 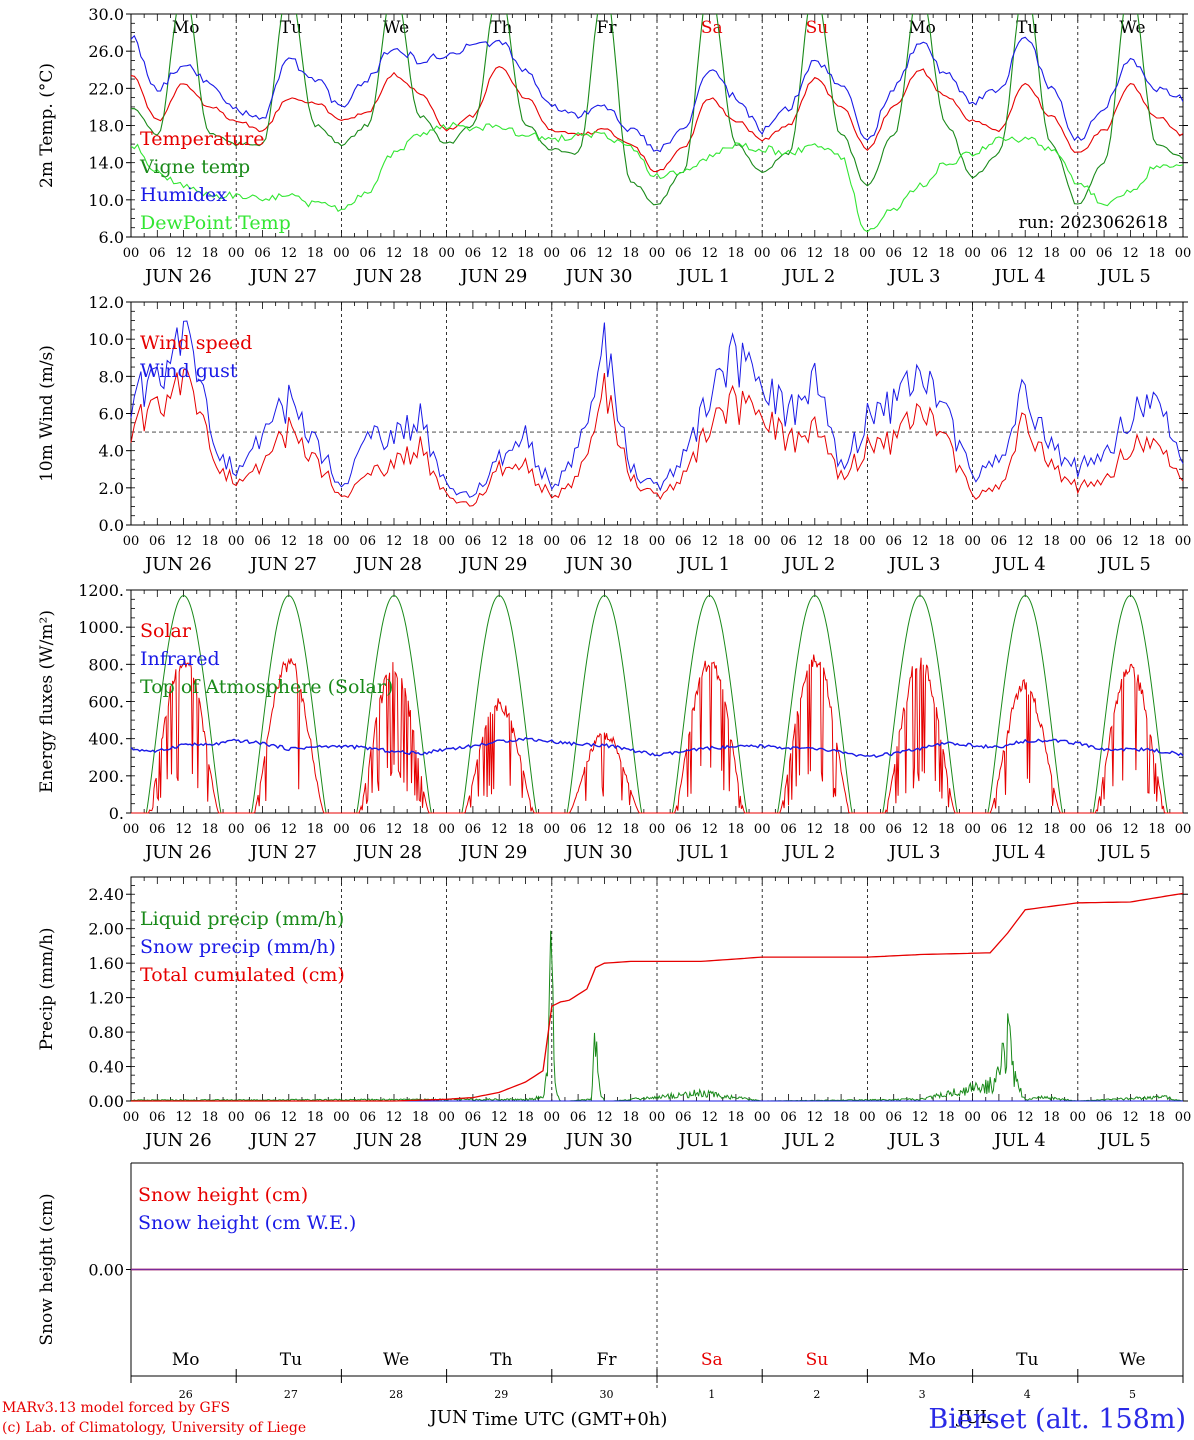 What do you see at coordinates (111, 488) in the screenshot?
I see `y-tick-label: 2.0` at bounding box center [111, 488].